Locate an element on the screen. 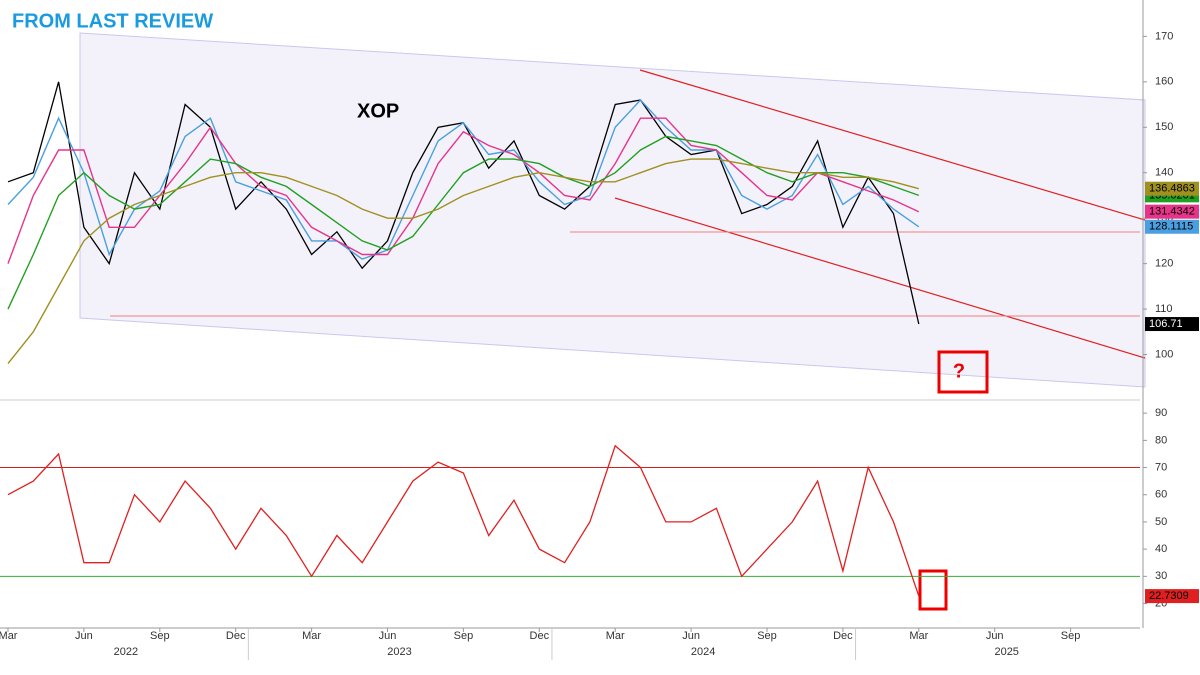  value-tag-label: 136.4863 is located at coordinates (1172, 189).